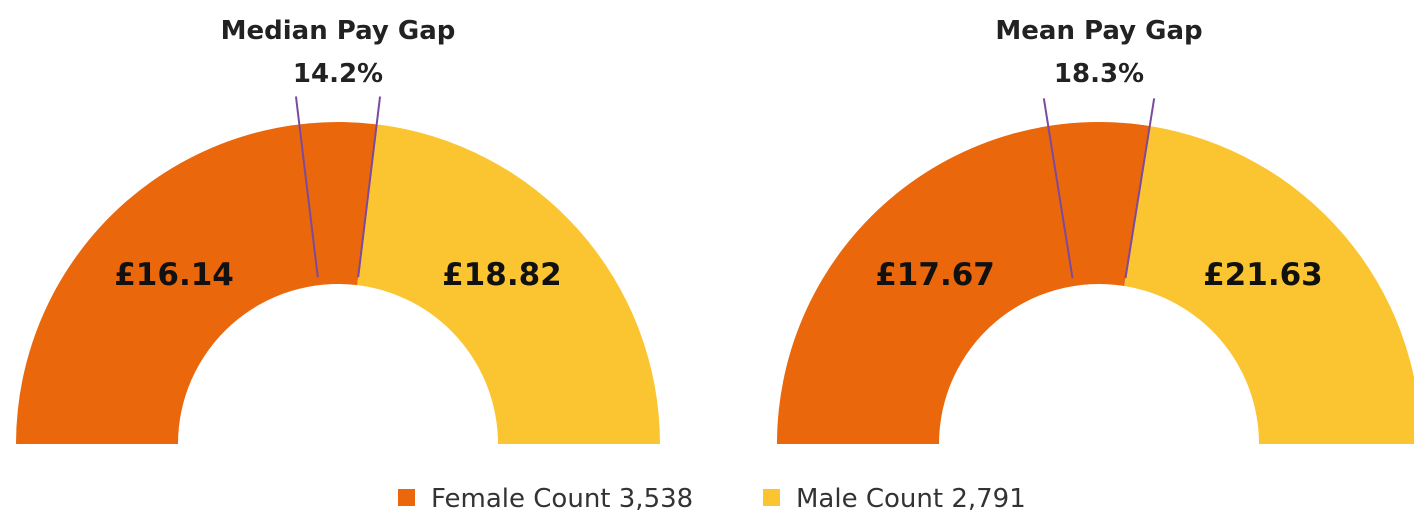 This screenshot has width=1414, height=514. What do you see at coordinates (502, 275) in the screenshot?
I see `value-label: £18.82` at bounding box center [502, 275].